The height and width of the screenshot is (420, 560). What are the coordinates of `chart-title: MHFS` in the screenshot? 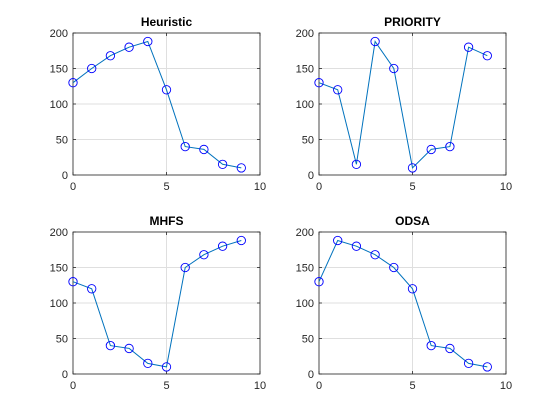 It's located at (167, 221).